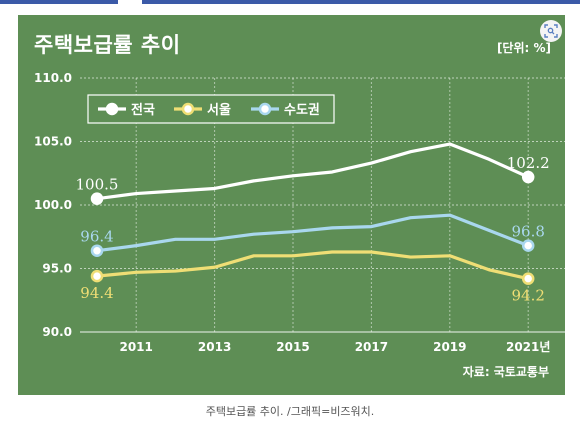  I want to click on data-label: 102.2, so click(528, 163).